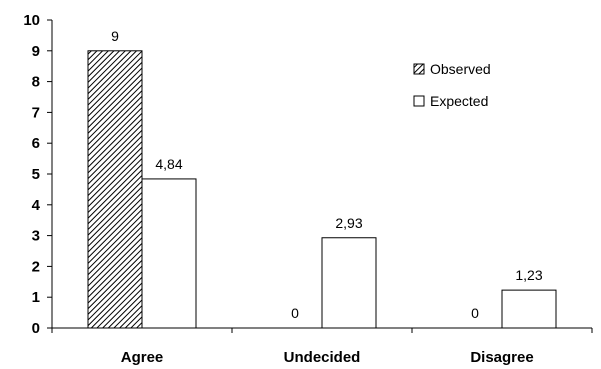 This screenshot has height=369, width=601. What do you see at coordinates (36, 112) in the screenshot?
I see `y-tick-label: 7` at bounding box center [36, 112].